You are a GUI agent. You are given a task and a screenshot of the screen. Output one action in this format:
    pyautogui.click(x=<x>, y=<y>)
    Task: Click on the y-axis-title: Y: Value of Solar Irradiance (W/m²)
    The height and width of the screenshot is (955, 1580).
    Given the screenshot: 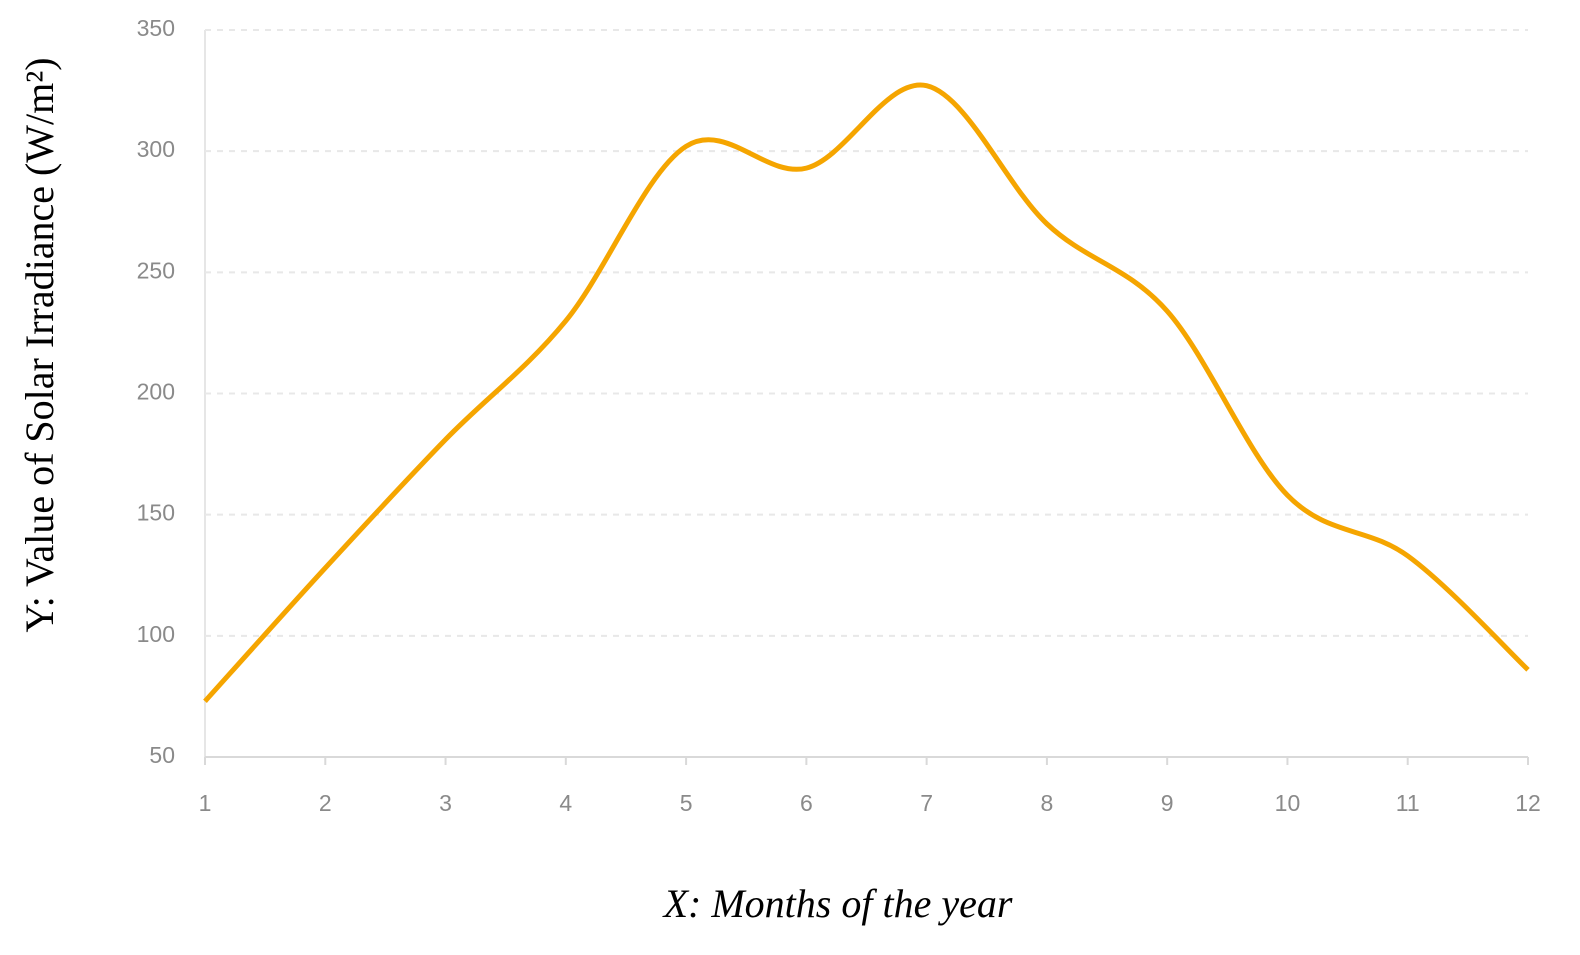 What is the action you would take?
    pyautogui.click(x=39, y=344)
    